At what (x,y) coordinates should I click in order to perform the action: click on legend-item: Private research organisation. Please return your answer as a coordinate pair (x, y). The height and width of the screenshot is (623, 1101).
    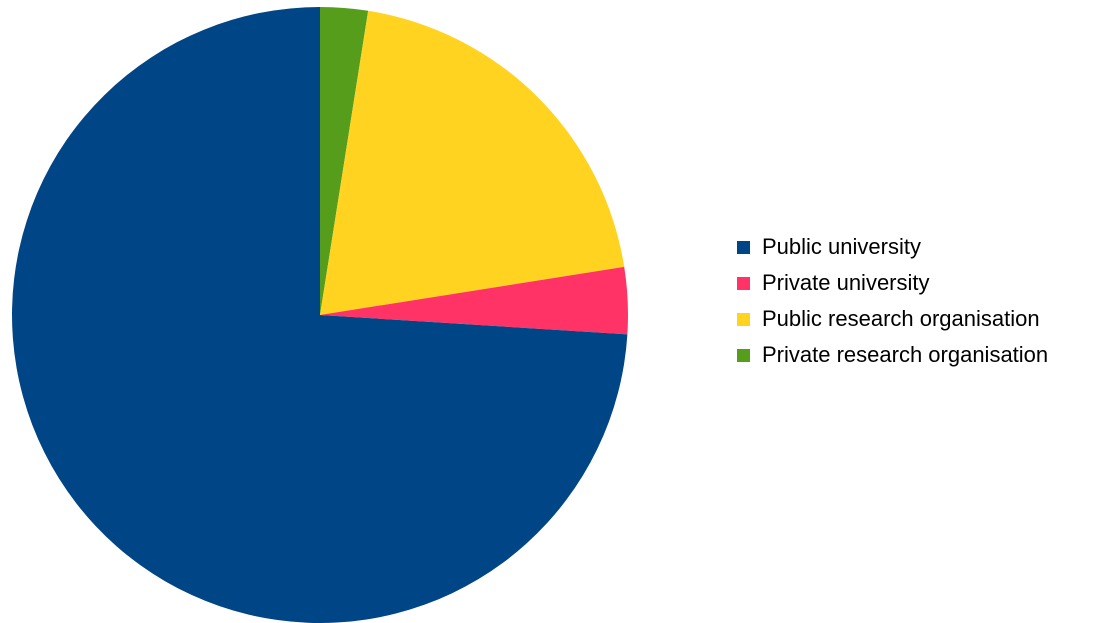
    Looking at the image, I should click on (892, 355).